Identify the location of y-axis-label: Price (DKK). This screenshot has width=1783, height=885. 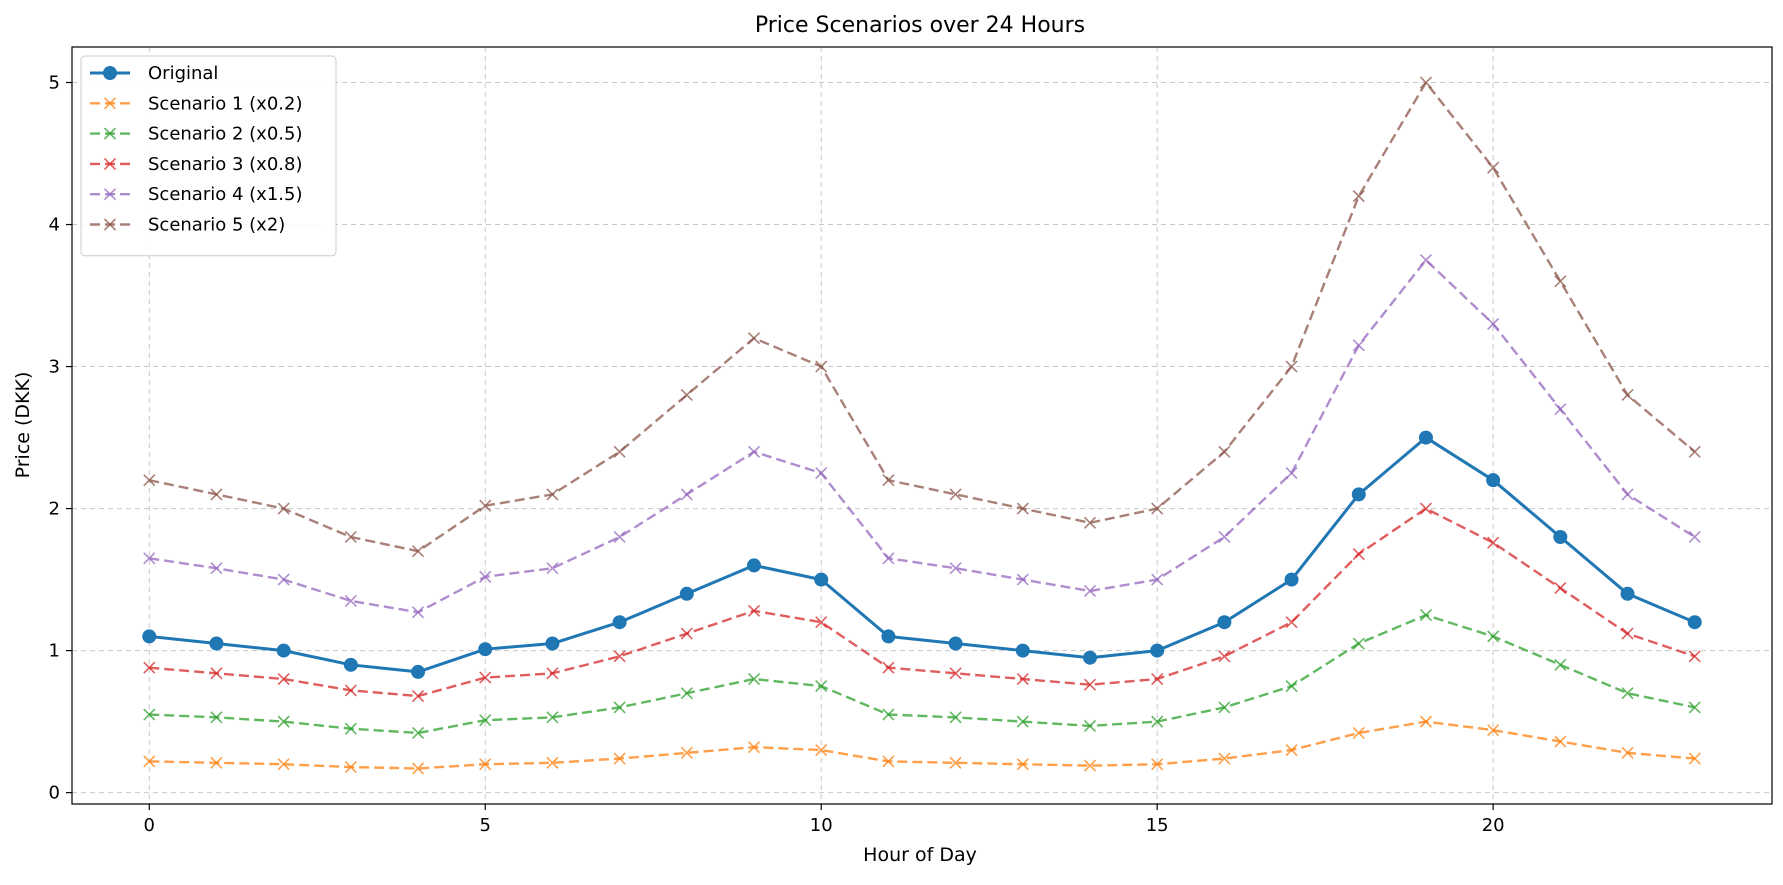
(23, 425).